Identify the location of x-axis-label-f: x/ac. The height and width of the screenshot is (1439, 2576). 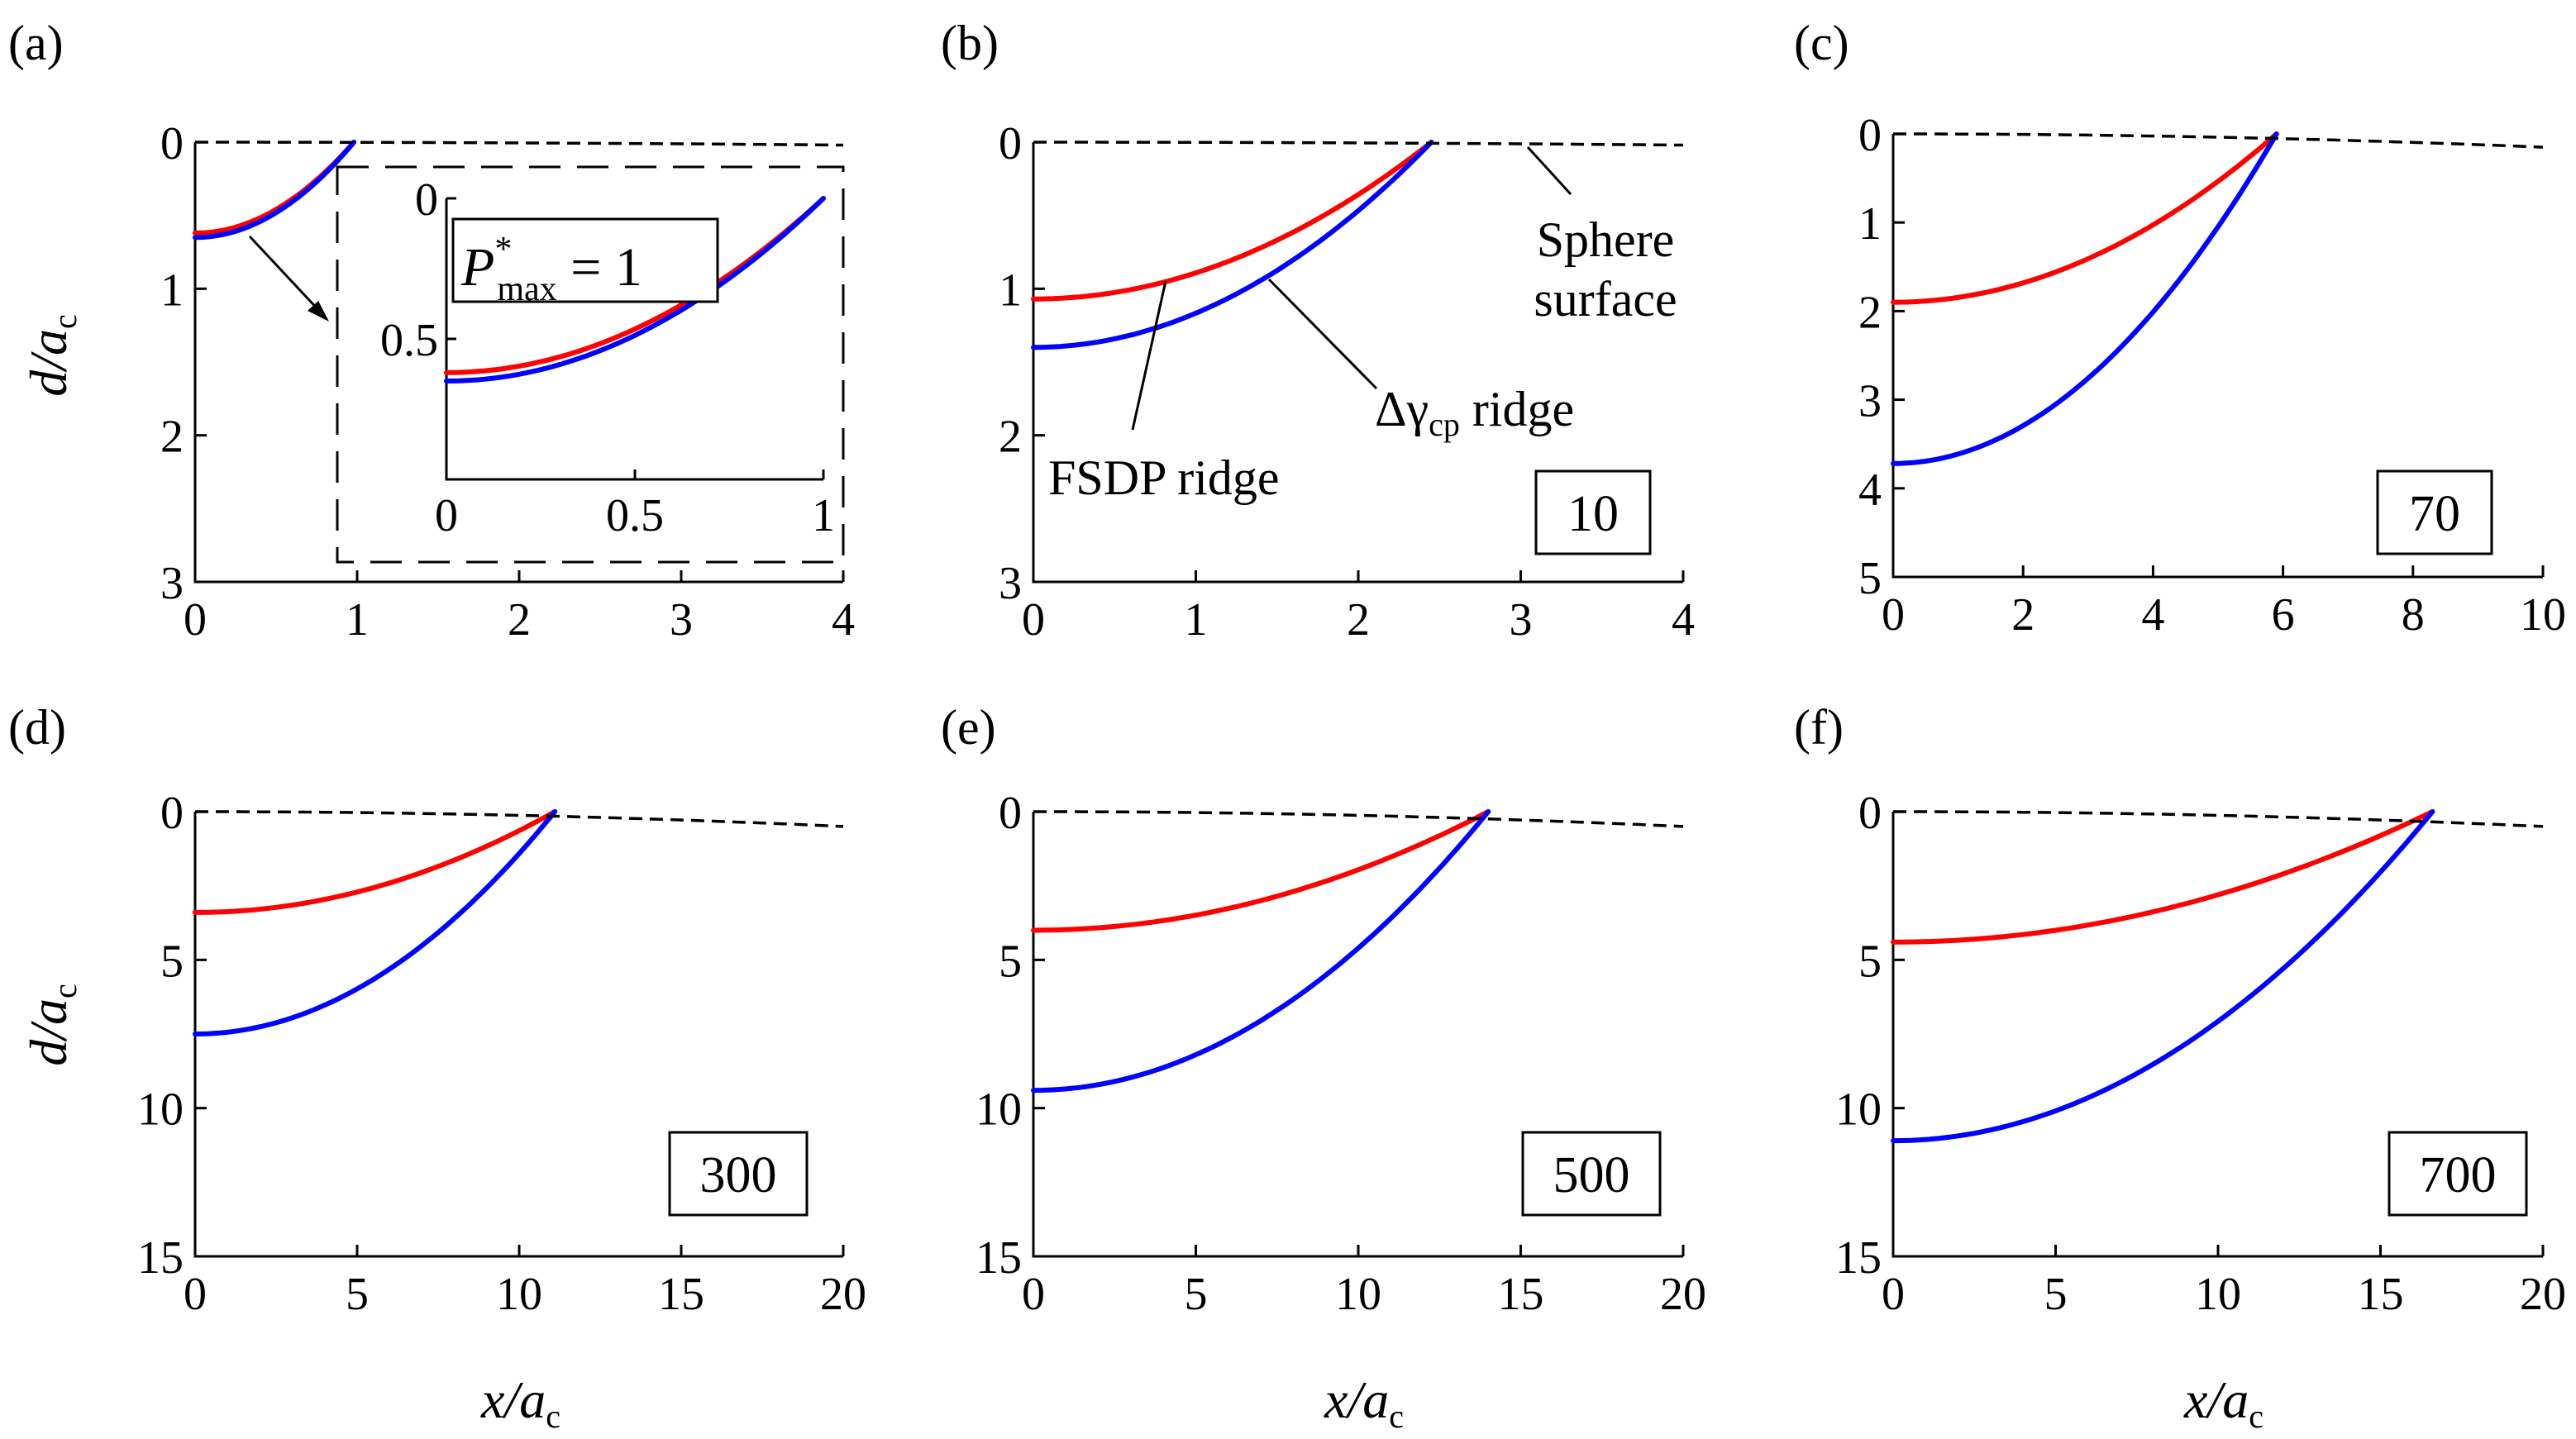
(2223, 1402).